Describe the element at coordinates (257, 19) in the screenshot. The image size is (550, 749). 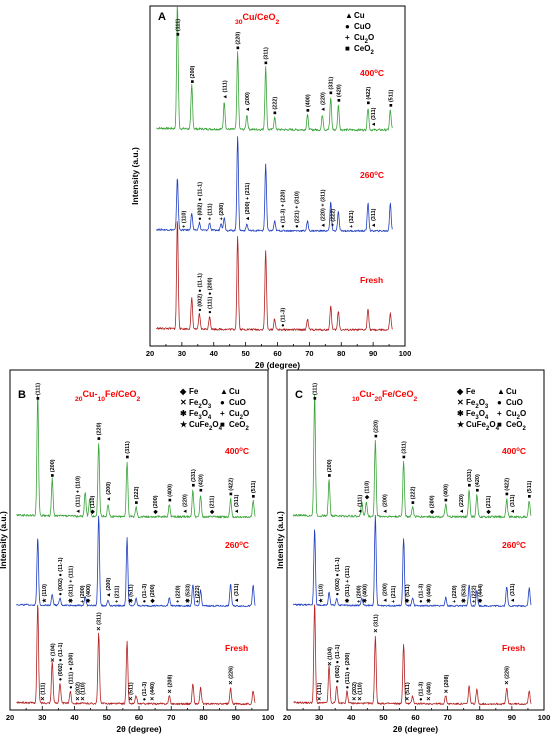
I see `panel-title: 30Cu/CeO2` at that location.